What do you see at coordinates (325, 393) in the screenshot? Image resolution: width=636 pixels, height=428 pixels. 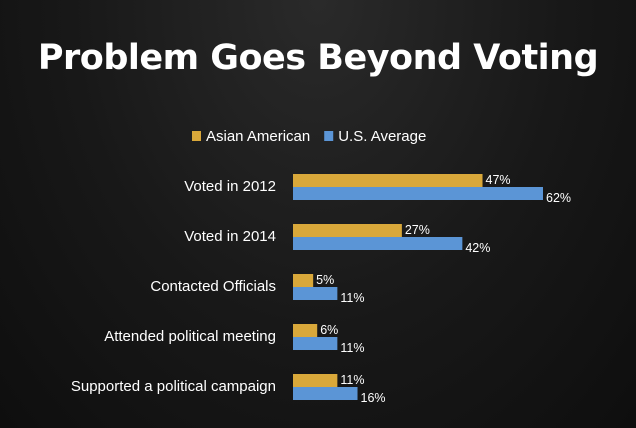 I see `bar-u-s-average-supported-a-political-campaign` at bounding box center [325, 393].